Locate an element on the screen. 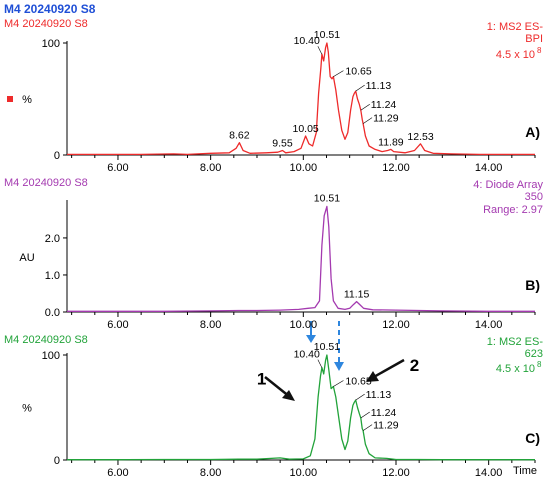 This screenshot has width=550, height=488. callout-arrow-1-head is located at coordinates (288, 395).